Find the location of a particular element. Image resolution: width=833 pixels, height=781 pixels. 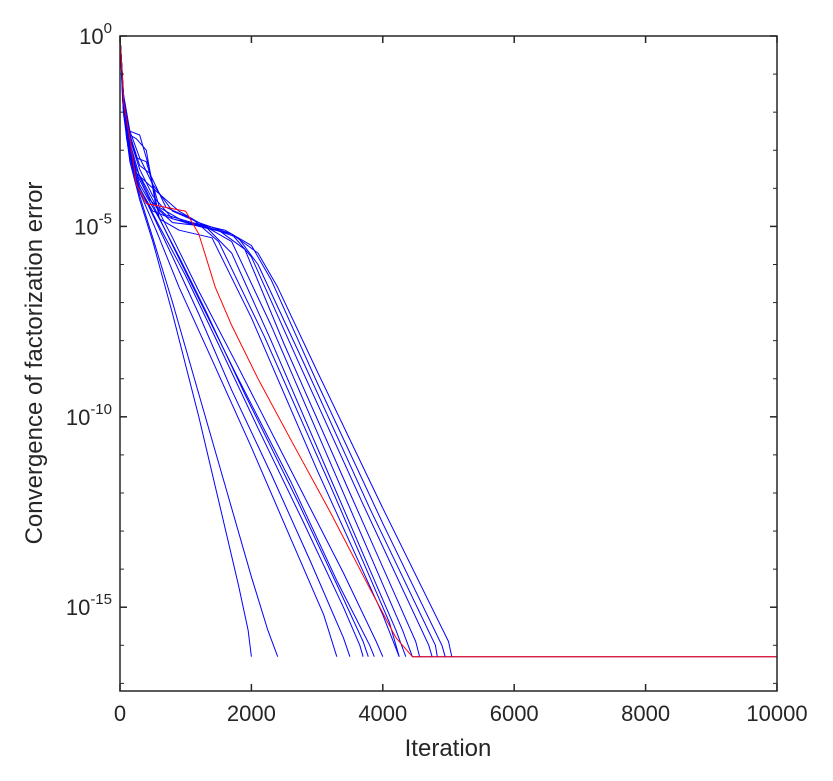

x-tick-label: 4000 is located at coordinates (382, 713).